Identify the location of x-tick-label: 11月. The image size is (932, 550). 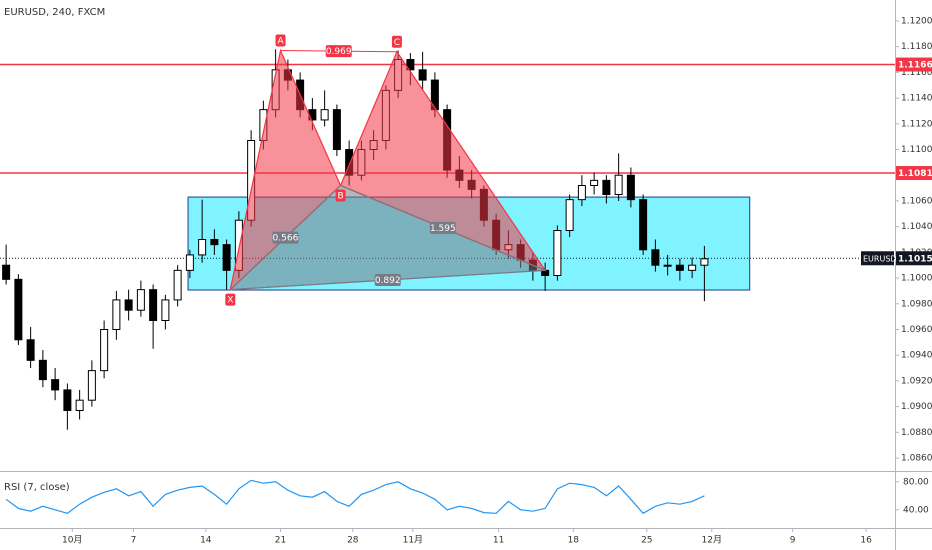
(413, 540).